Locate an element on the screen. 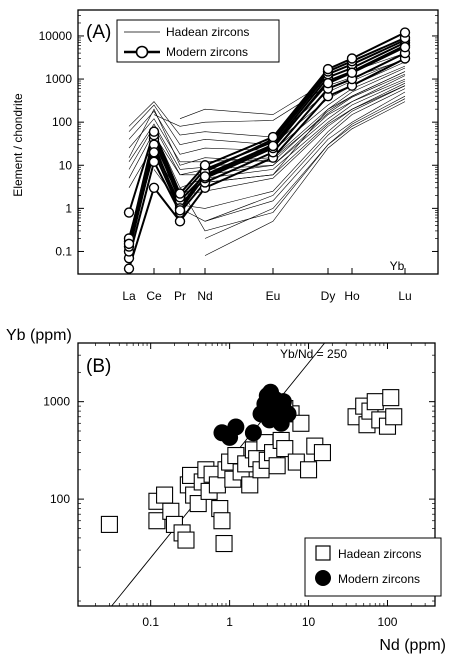 The width and height of the screenshot is (454, 658). panel-a-label: (A) is located at coordinates (98, 32).